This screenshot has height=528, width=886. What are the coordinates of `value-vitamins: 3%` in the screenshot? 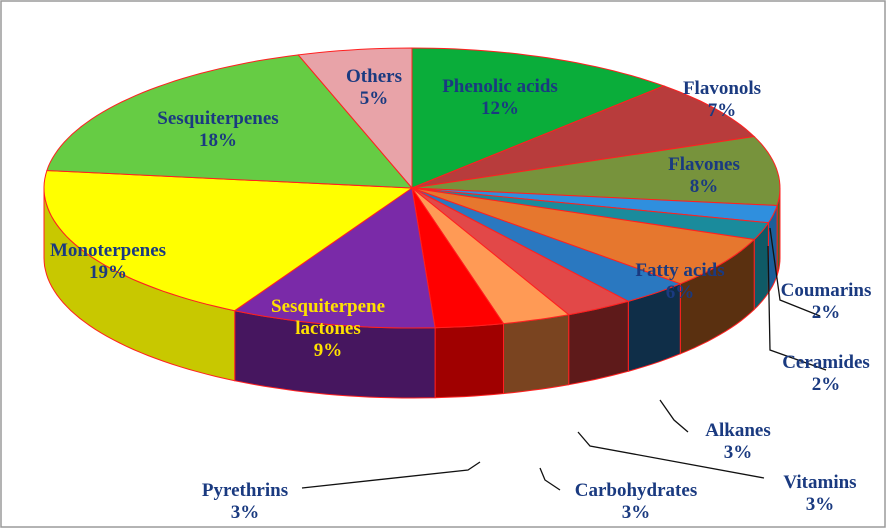 It's located at (820, 504).